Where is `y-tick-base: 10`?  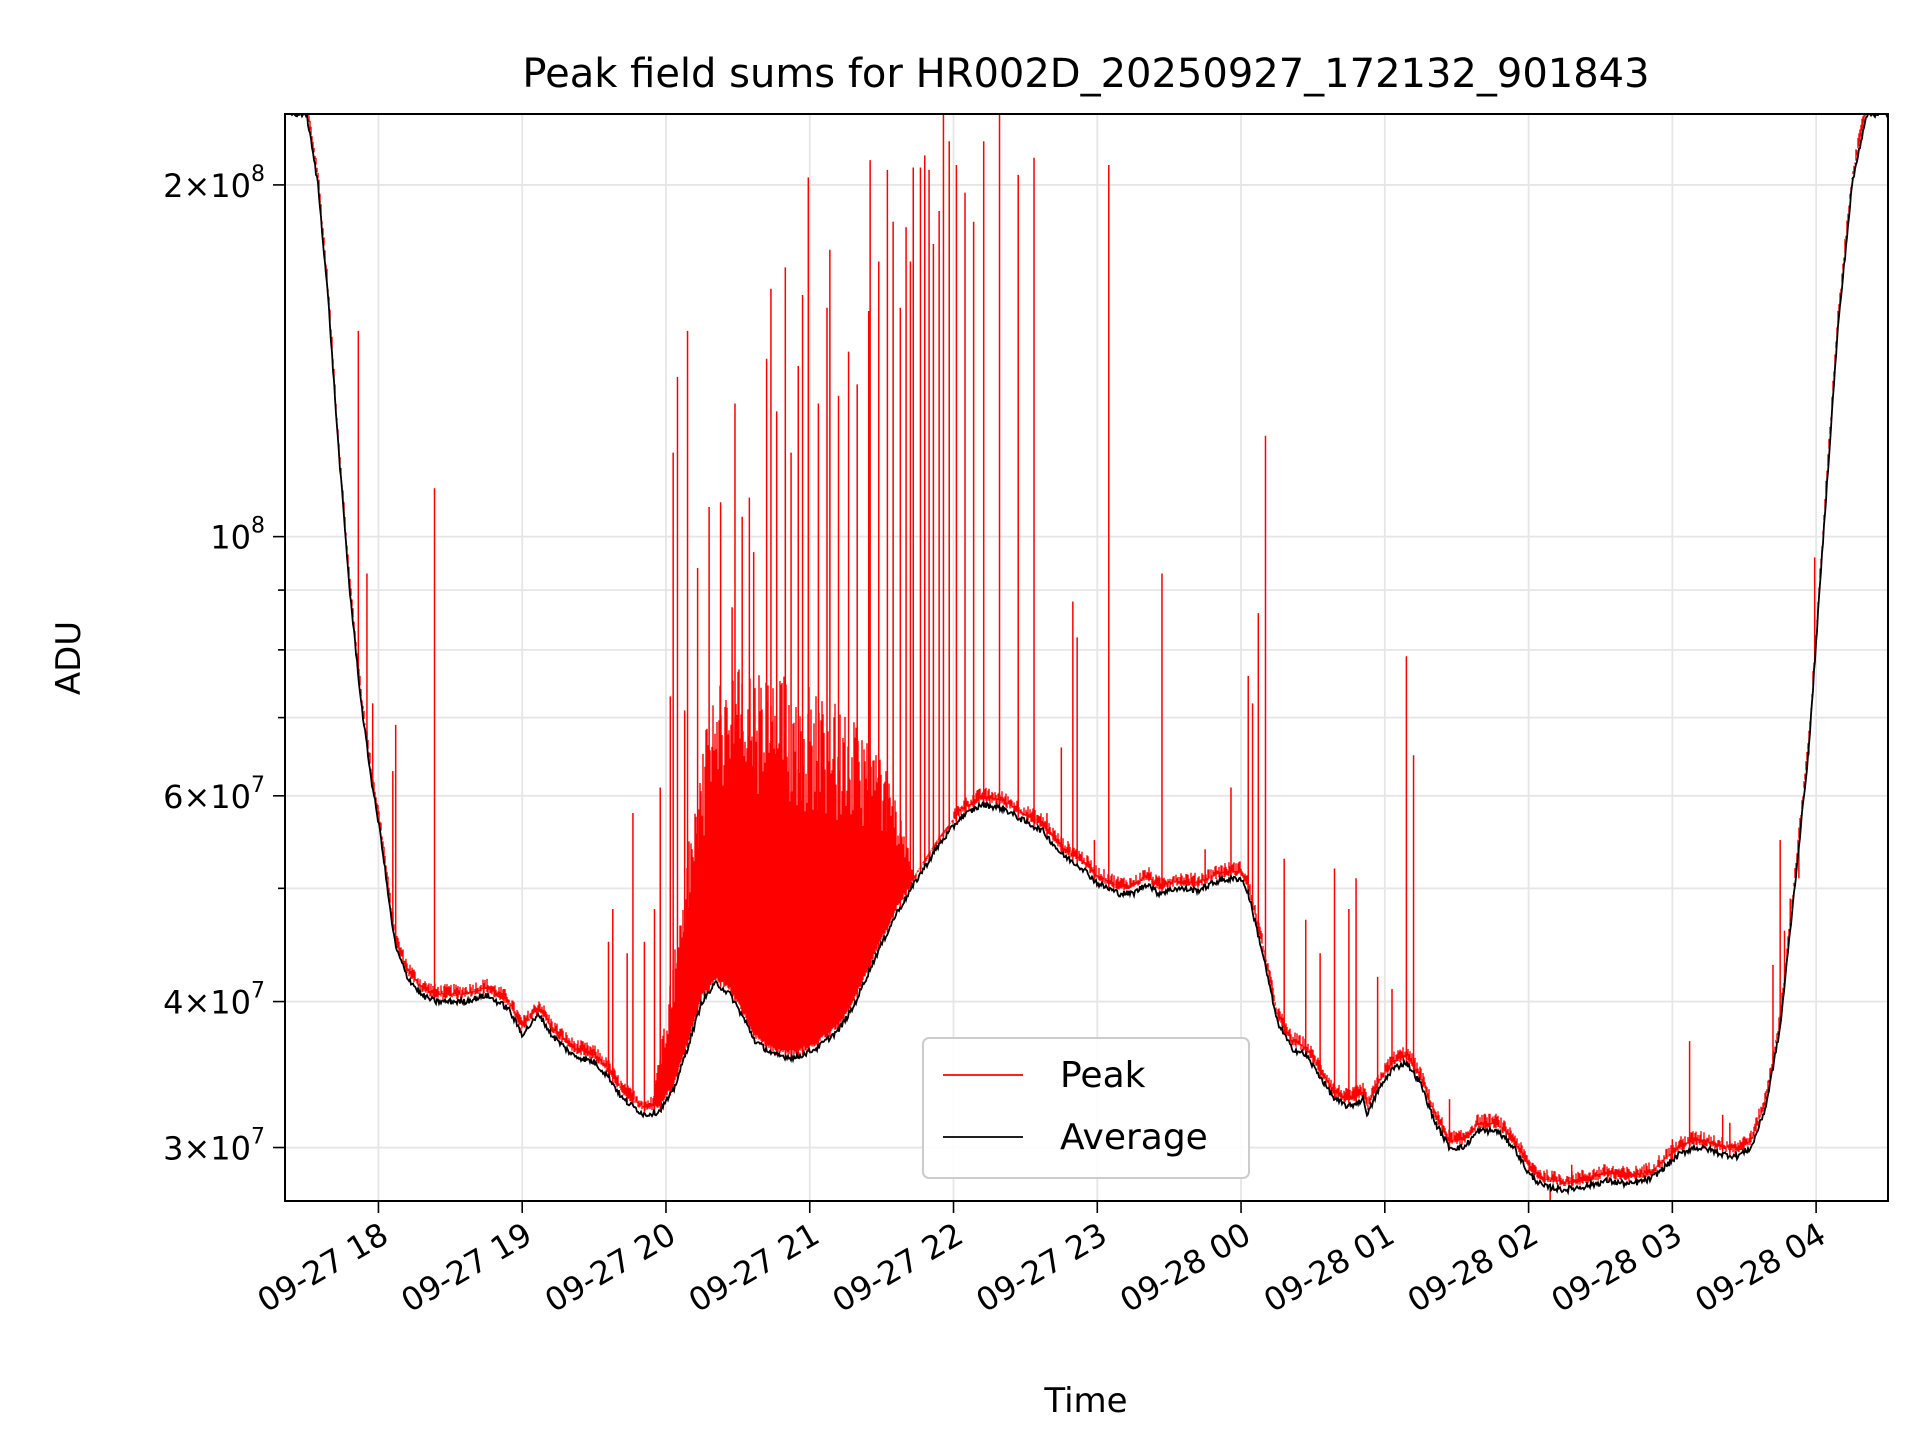
y-tick-base: 10 is located at coordinates (230, 538).